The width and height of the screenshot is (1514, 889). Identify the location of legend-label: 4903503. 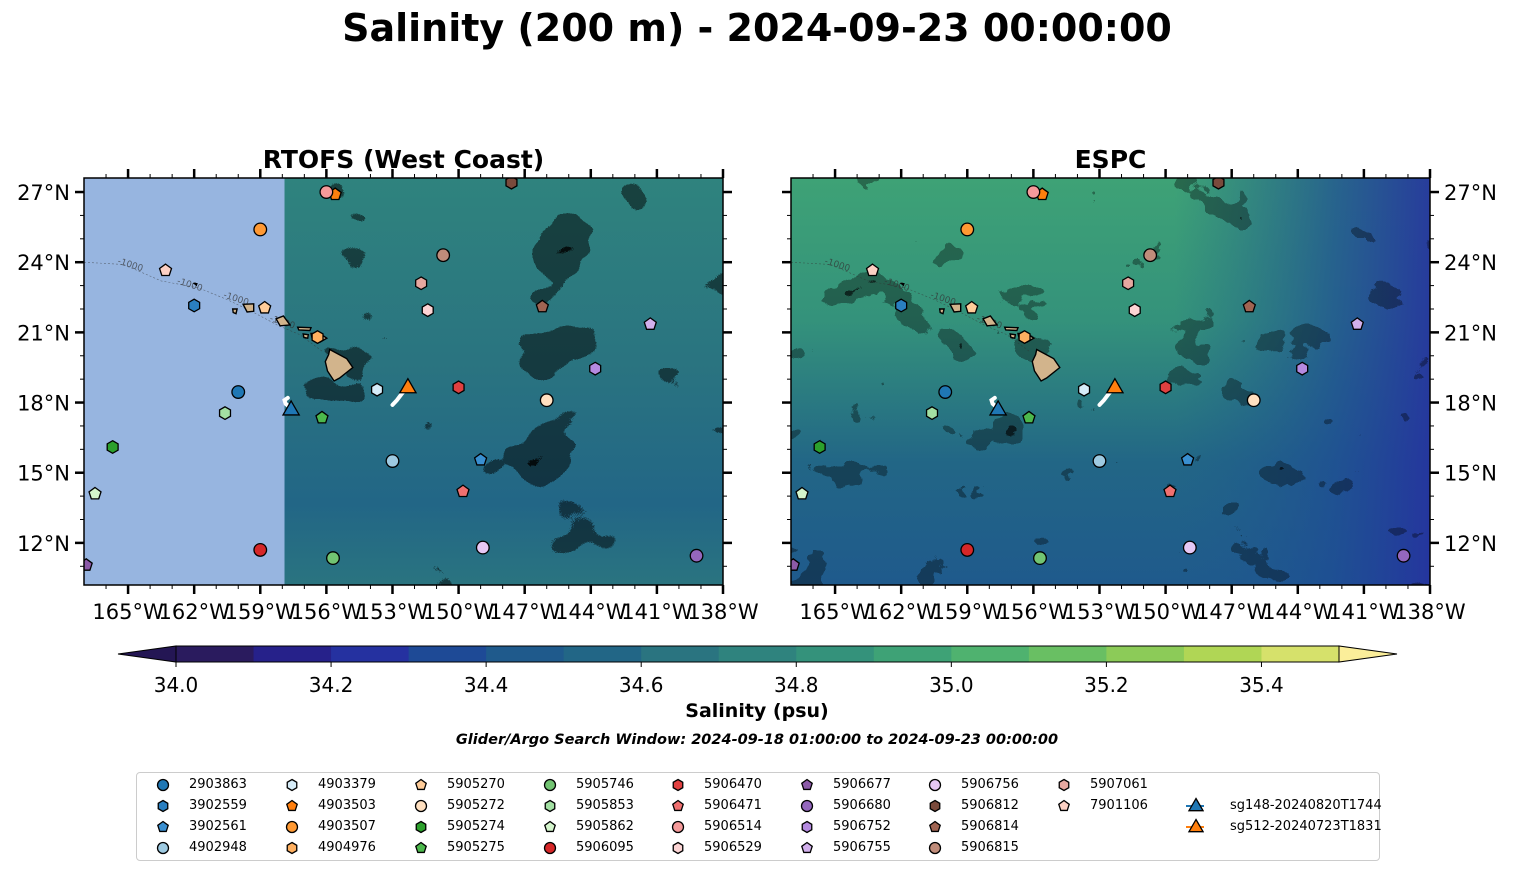
(347, 805).